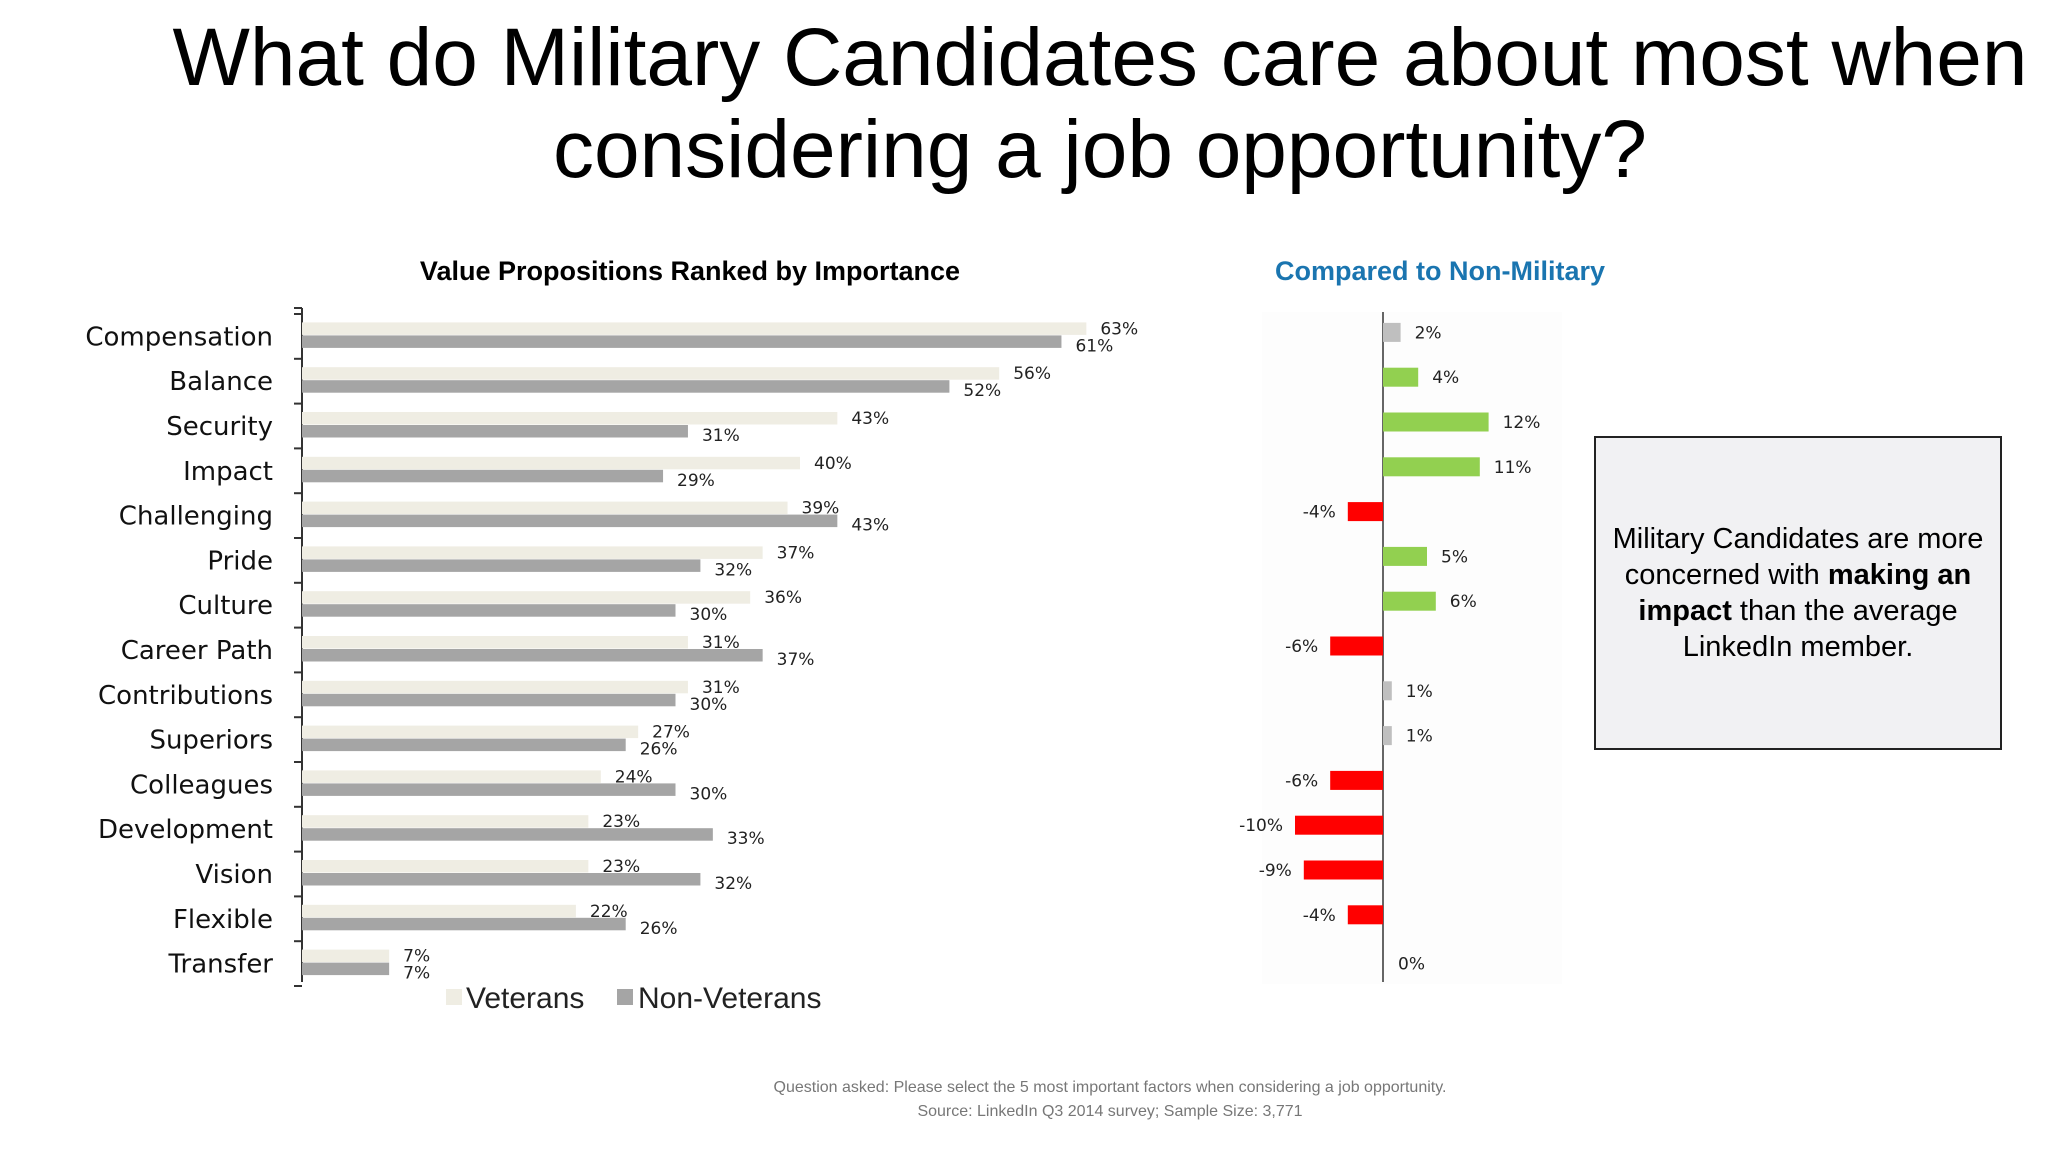 Image resolution: width=2048 pixels, height=1152 pixels. Describe the element at coordinates (495, 687) in the screenshot. I see `bar-veterans-contributions` at that location.